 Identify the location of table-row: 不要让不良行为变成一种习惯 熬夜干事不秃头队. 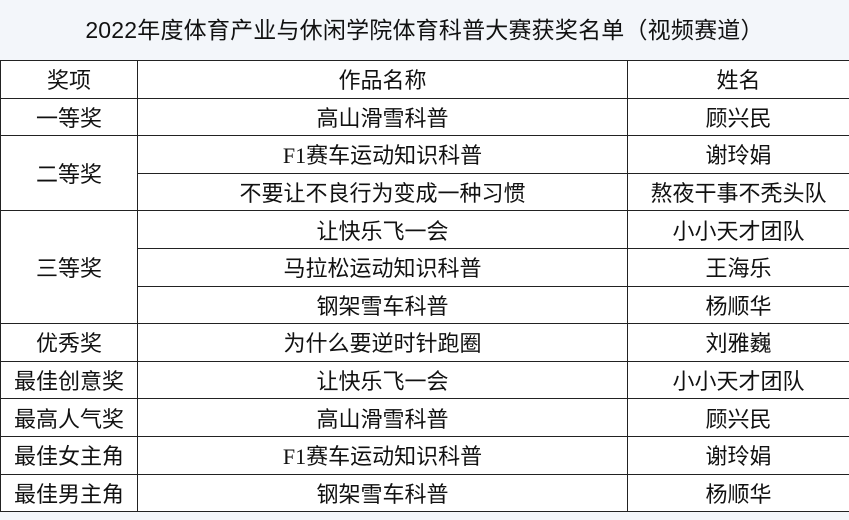
(425, 192).